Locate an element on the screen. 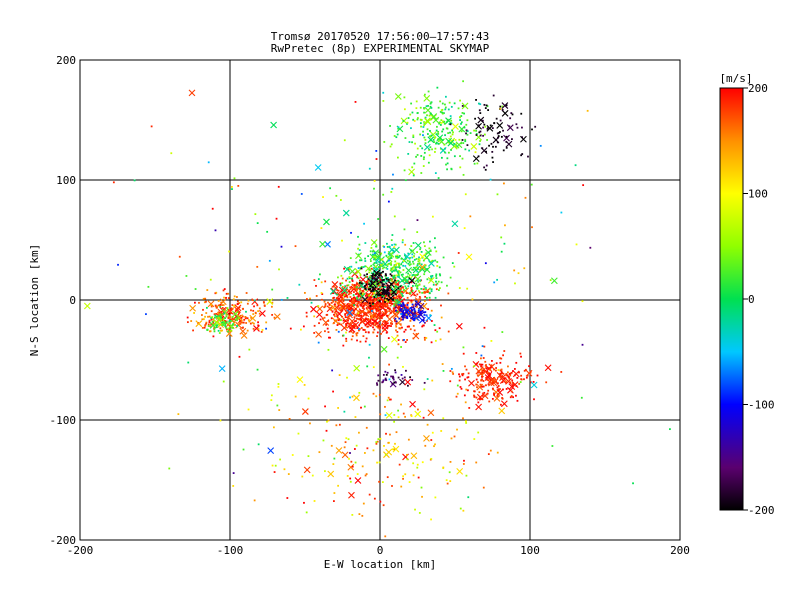 The image size is (800, 600). x-axis-label: E-W location [km] is located at coordinates (380, 564).